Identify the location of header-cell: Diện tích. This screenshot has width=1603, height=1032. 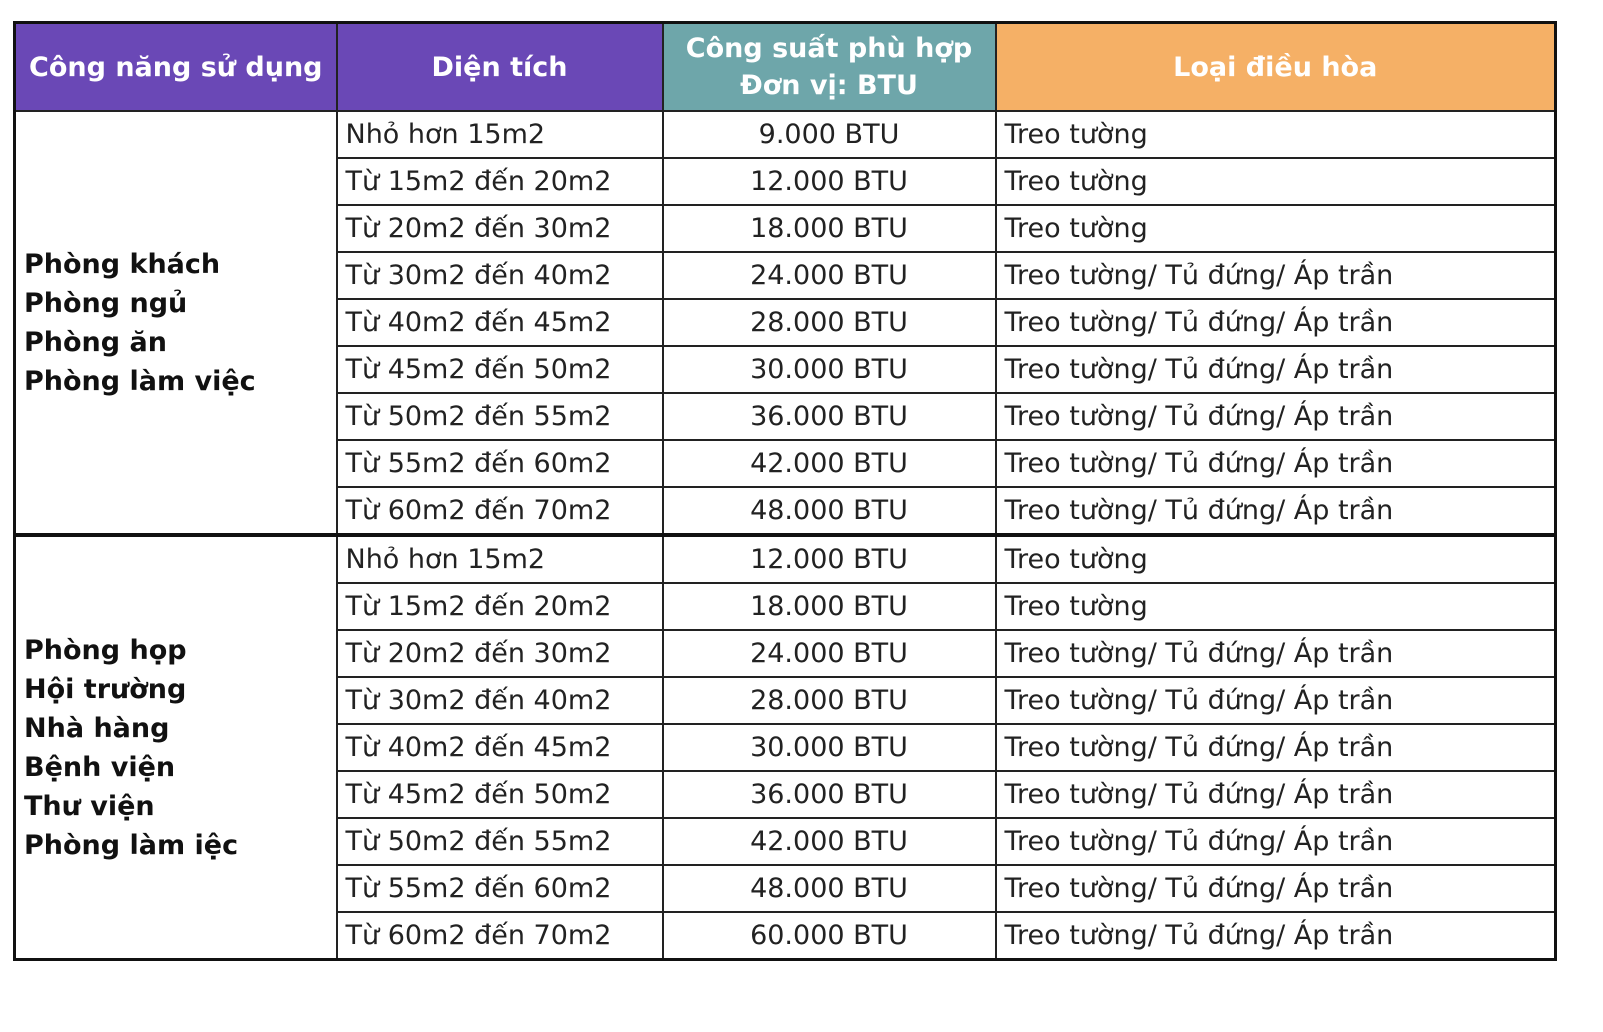
(499, 66).